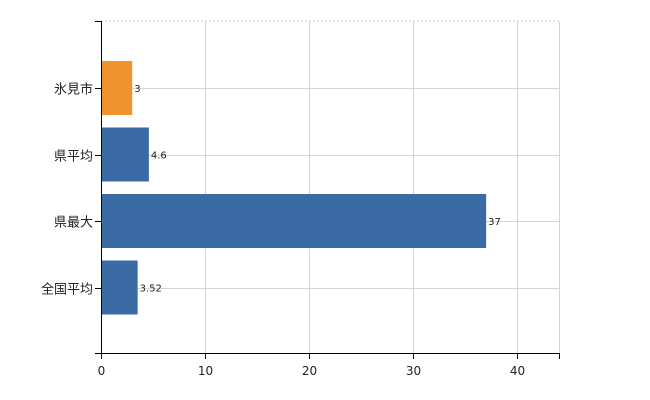 This screenshot has width=650, height=400. I want to click on category-label: 氷見市, so click(73, 90).